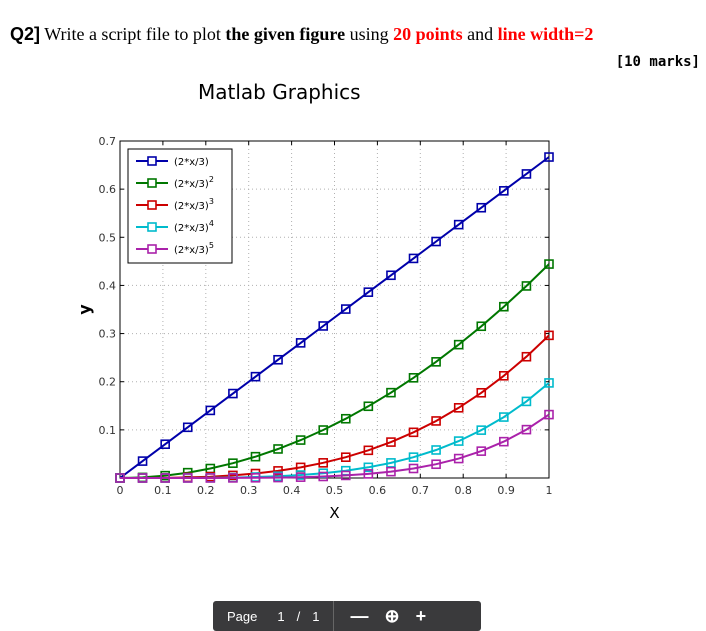 This screenshot has height=631, width=706. What do you see at coordinates (421, 490) in the screenshot?
I see `x-tick-label: 0.7` at bounding box center [421, 490].